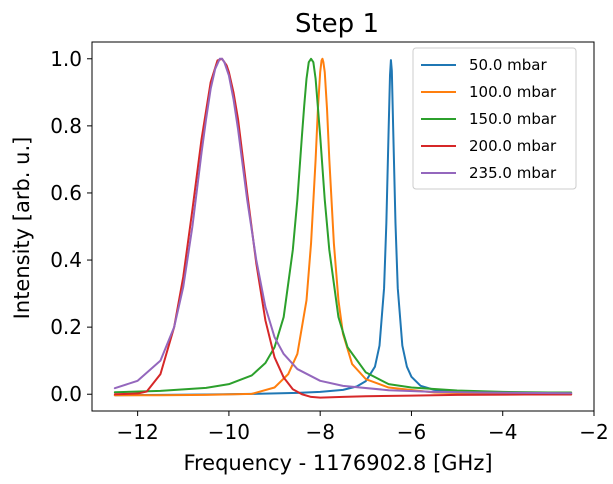 The width and height of the screenshot is (613, 484). I want to click on x-tick-label: −6, so click(411, 432).